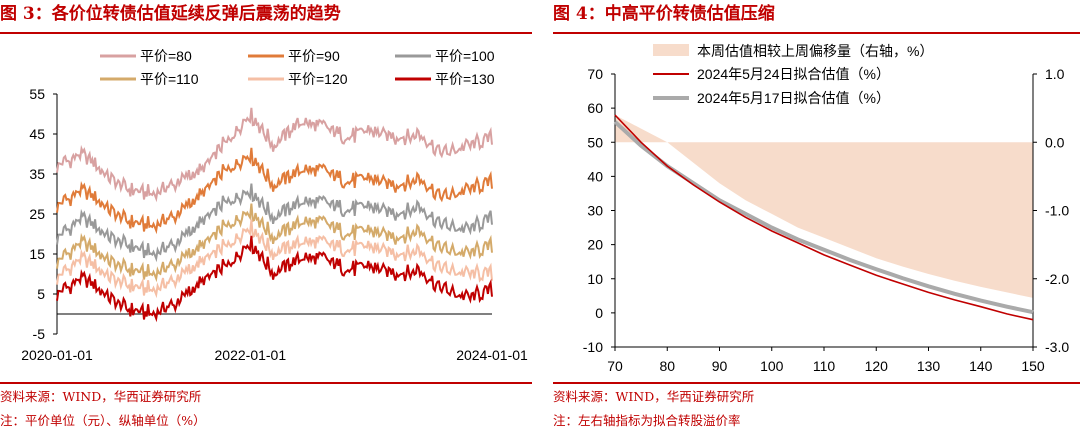 This screenshot has height=435, width=1080. What do you see at coordinates (654, 396) in the screenshot?
I see `right-source-note: 资料来源：WIND，华西证券研究所` at bounding box center [654, 396].